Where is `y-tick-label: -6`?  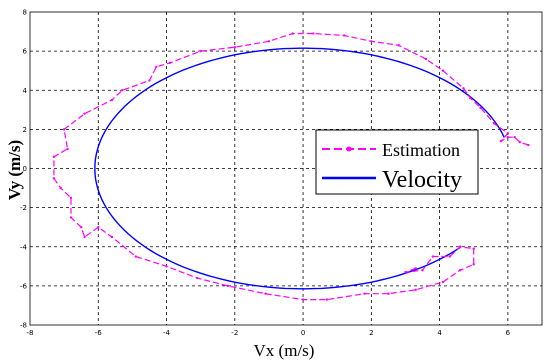
y-tick-label: -6 is located at coordinates (24, 286).